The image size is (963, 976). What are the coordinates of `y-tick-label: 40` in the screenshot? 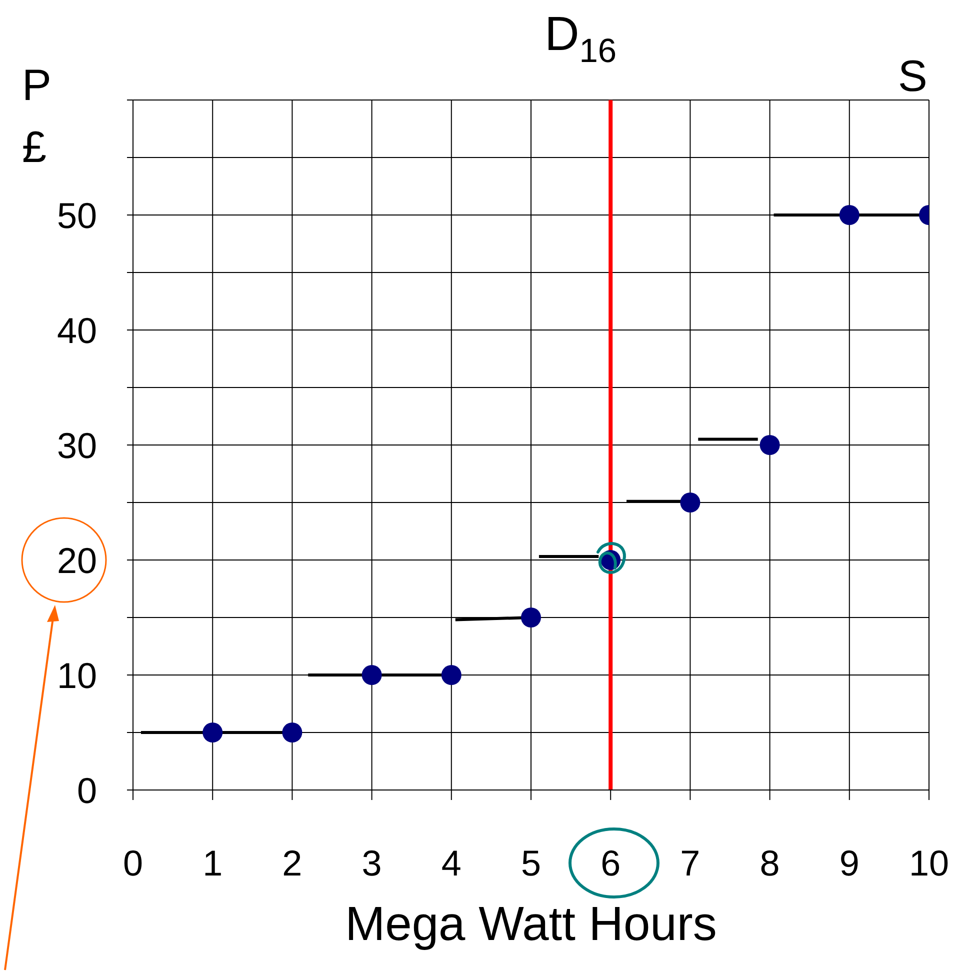 It's located at (76, 330).